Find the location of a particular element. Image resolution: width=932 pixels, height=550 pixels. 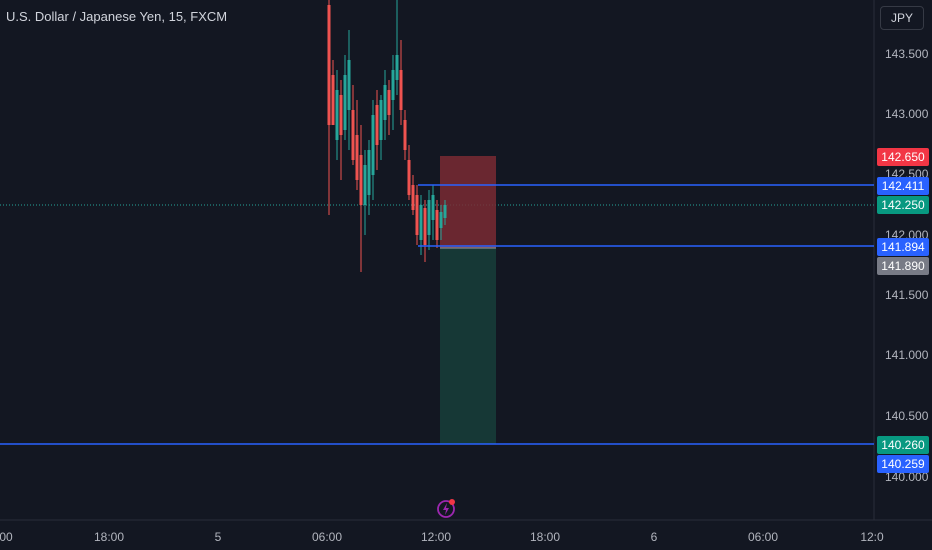

upper-line-label-bg is located at coordinates (903, 186).